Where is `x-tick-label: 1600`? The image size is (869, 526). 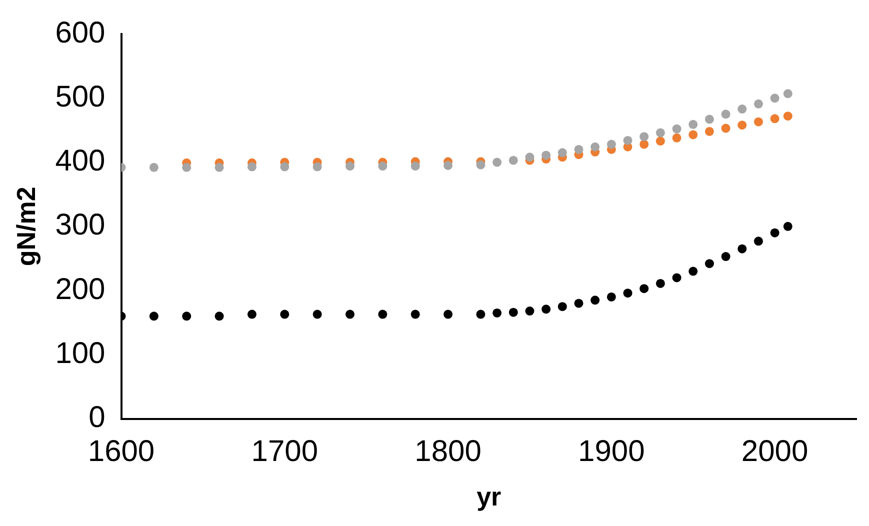 x-tick-label: 1600 is located at coordinates (121, 451).